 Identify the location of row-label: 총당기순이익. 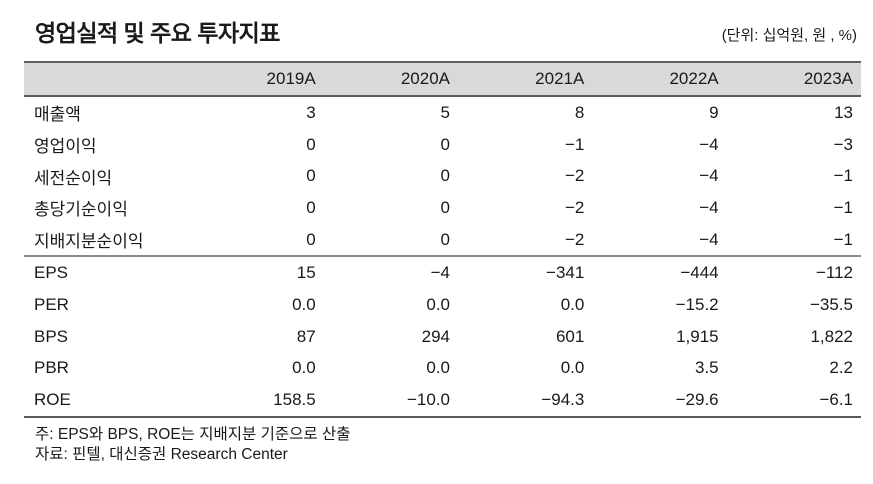
(81, 210).